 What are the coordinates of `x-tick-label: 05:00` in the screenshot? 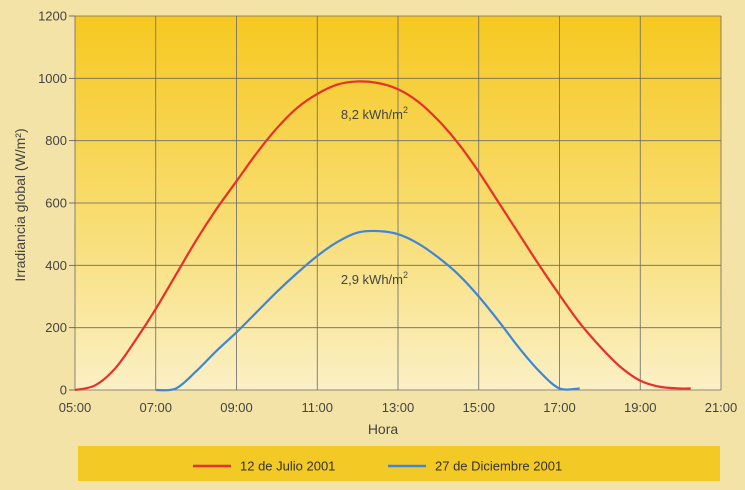 It's located at (75, 407).